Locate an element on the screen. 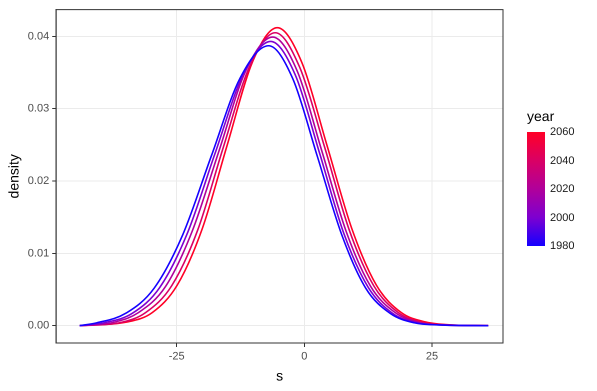  color-bar-label: 2060 is located at coordinates (562, 132).